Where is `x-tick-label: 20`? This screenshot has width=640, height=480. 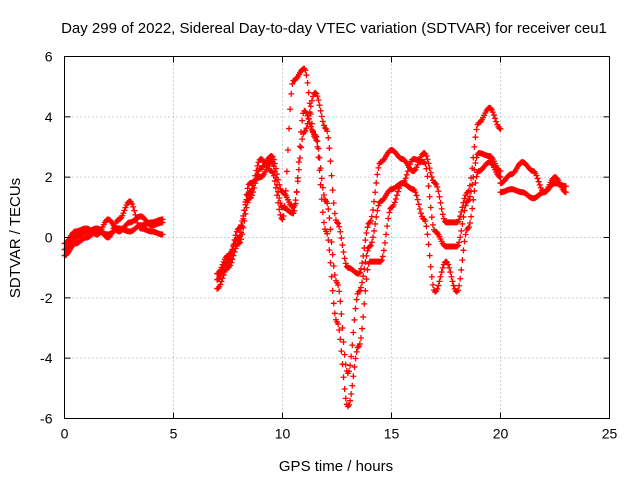
x-tick-label: 20 is located at coordinates (501, 434).